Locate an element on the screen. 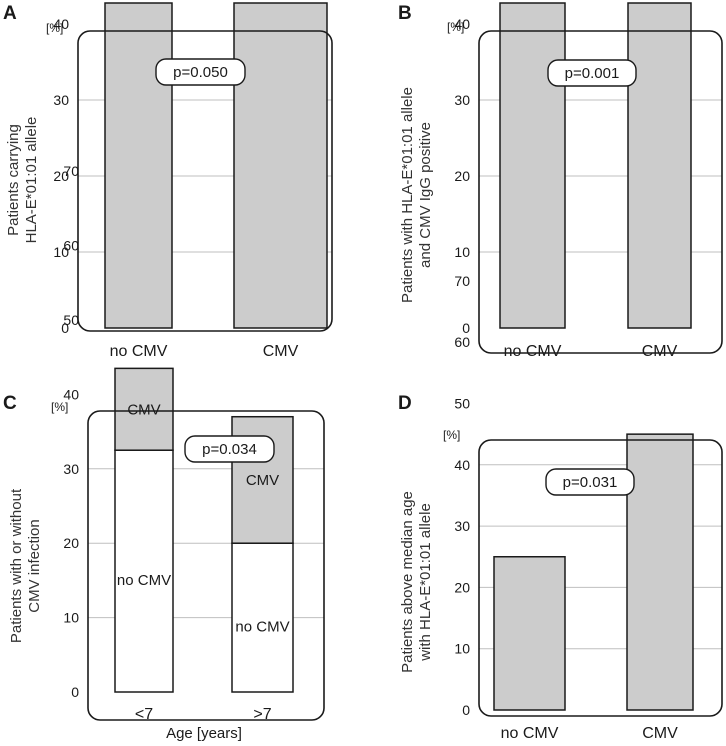 Image resolution: width=726 pixels, height=746 pixels. panel-c-category-label: >7 is located at coordinates (262, 714).